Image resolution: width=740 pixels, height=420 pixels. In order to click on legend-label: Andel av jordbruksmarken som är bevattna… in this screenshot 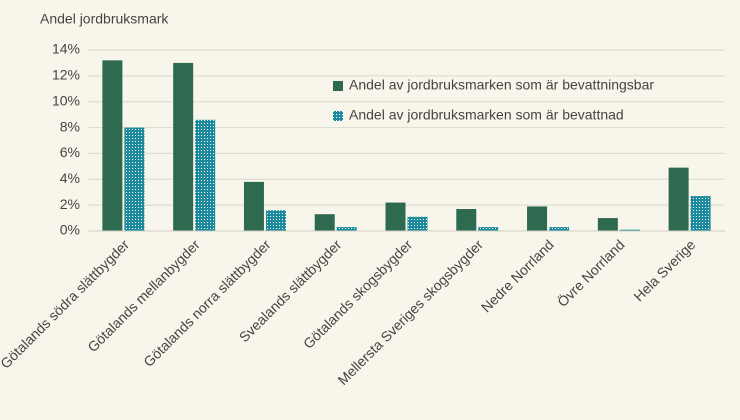, I will do `click(486, 115)`.